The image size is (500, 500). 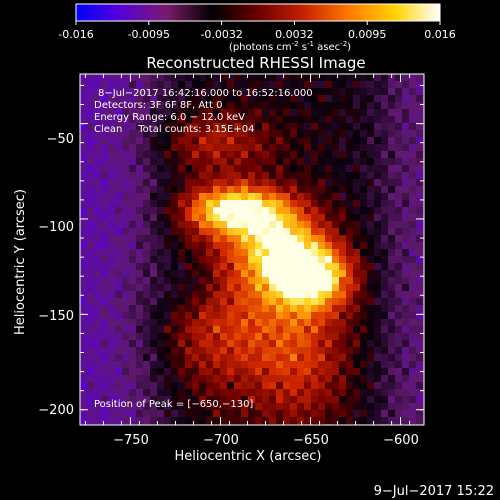 What do you see at coordinates (367, 34) in the screenshot?
I see `colorbar-tick-label: 0.0095` at bounding box center [367, 34].